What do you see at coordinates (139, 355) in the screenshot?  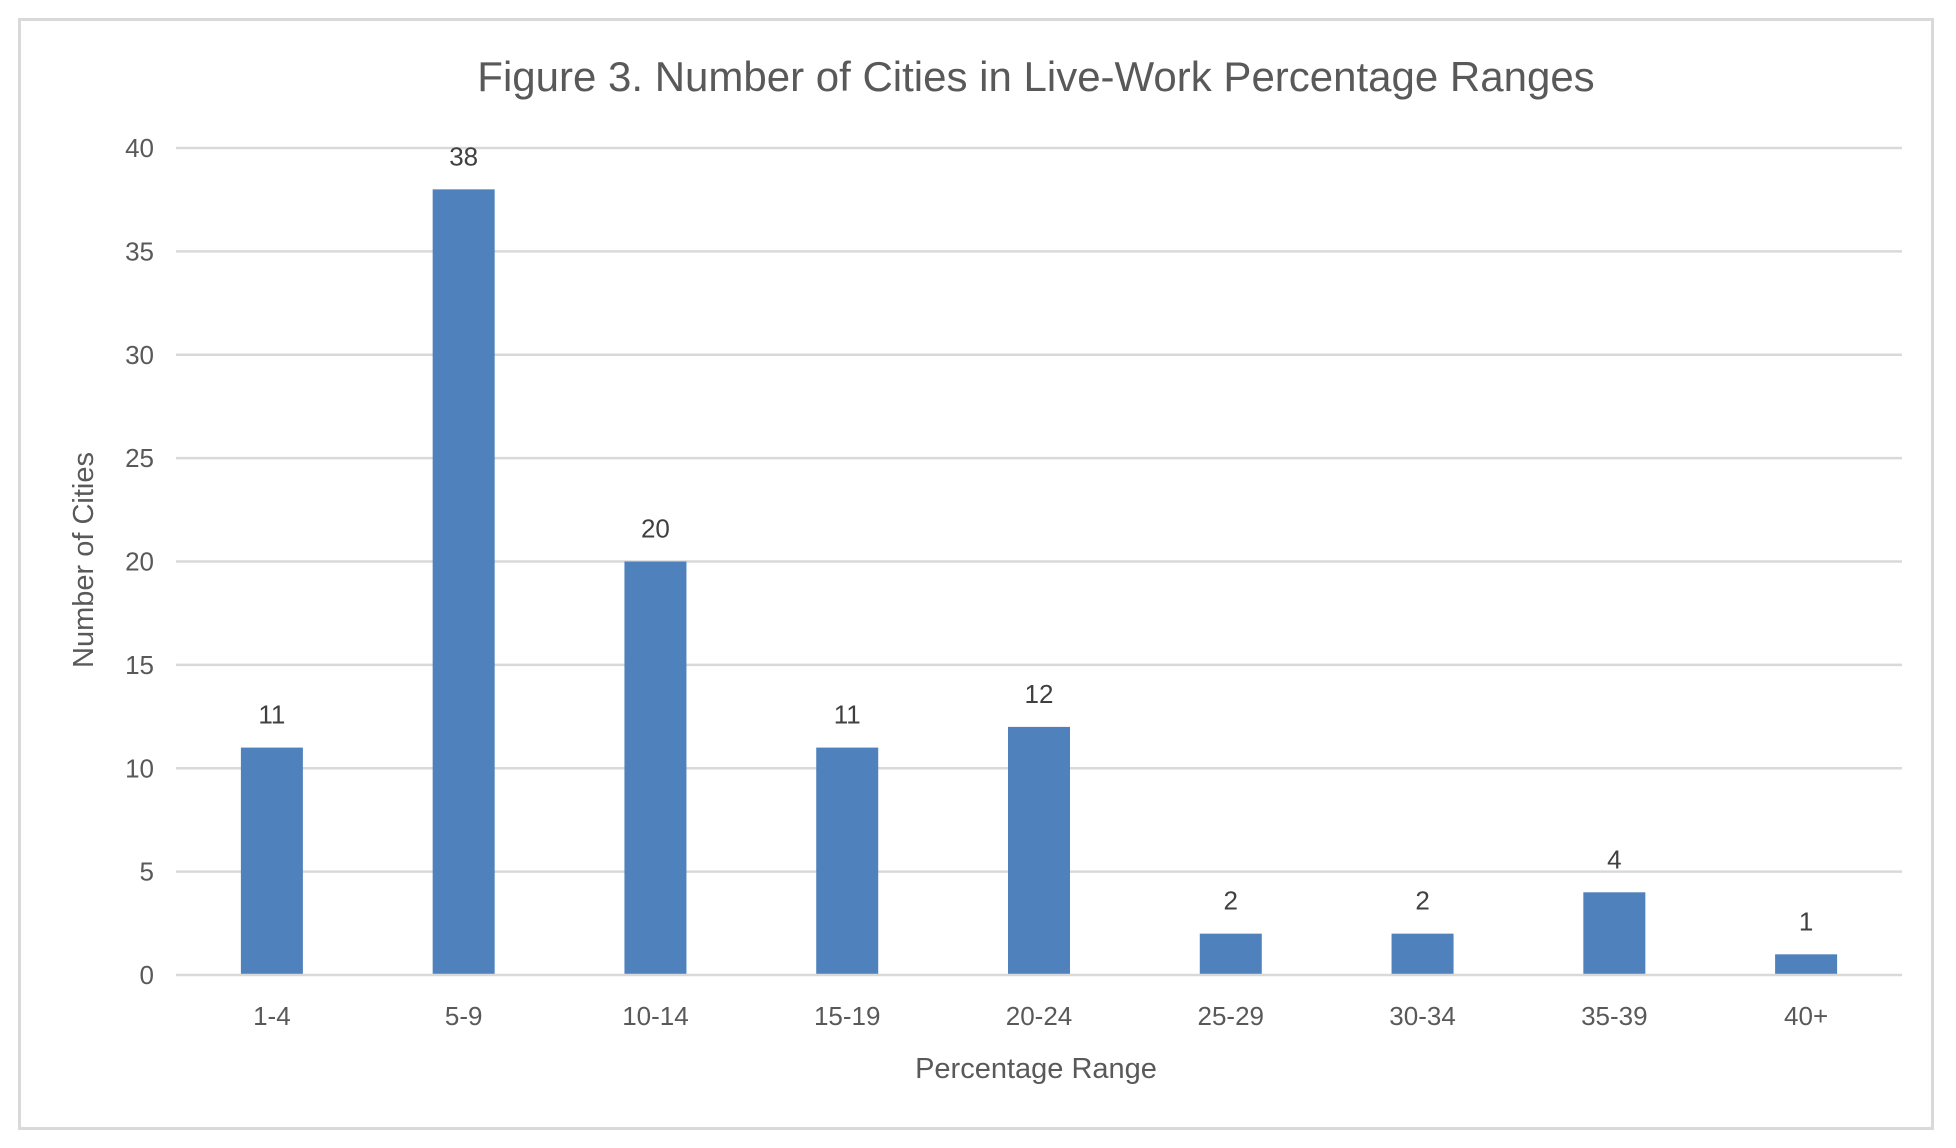 I see `y-tick-label: 30` at bounding box center [139, 355].